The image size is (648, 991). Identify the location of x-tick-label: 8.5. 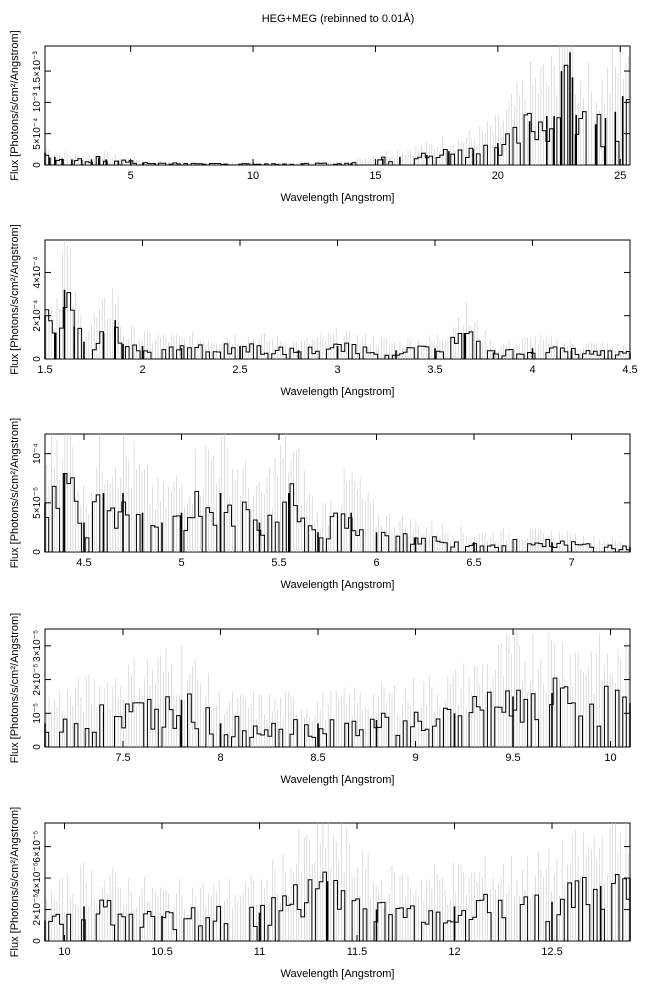
(317, 758).